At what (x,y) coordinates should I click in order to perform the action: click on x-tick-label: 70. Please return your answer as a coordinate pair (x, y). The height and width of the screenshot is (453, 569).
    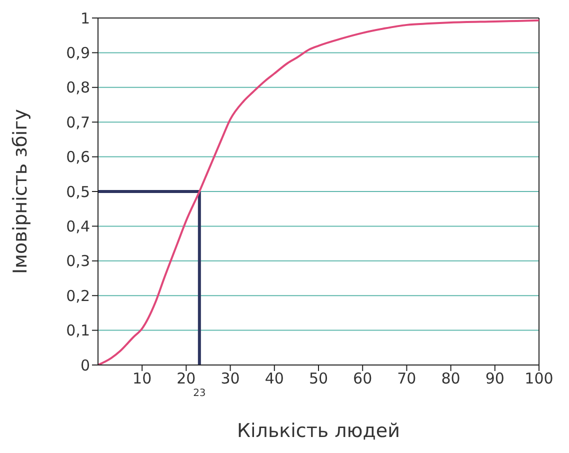
    Looking at the image, I should click on (406, 379).